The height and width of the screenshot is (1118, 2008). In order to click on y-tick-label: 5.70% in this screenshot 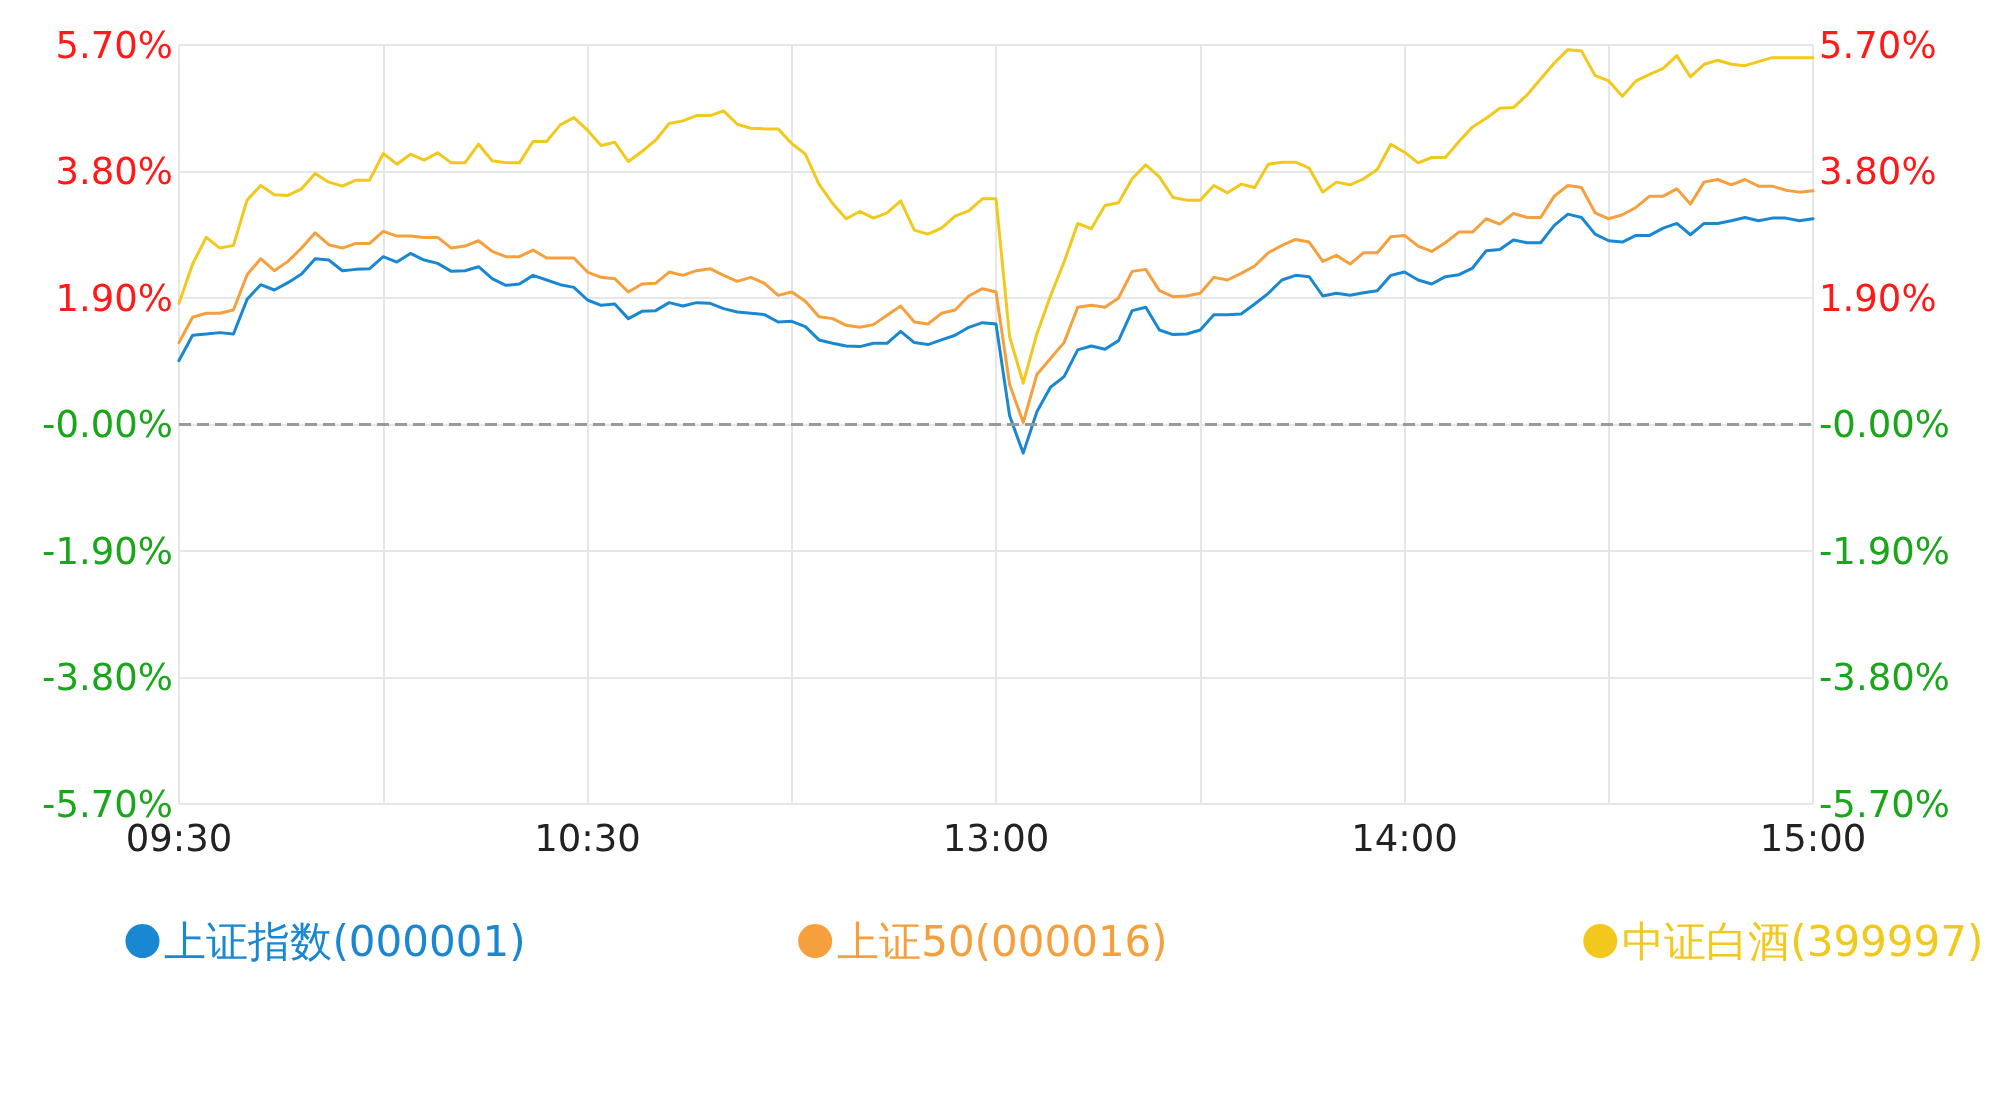, I will do `click(114, 45)`.